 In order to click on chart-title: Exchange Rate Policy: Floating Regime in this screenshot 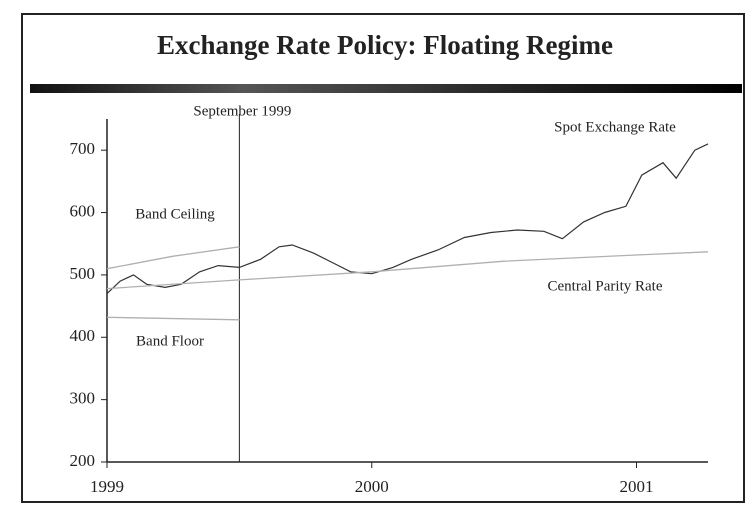, I will do `click(385, 45)`.